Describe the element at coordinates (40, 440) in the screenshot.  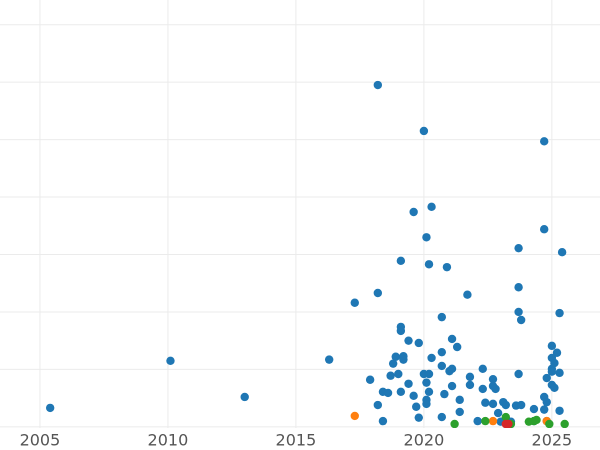
I see `x-tick-label: 2005` at that location.